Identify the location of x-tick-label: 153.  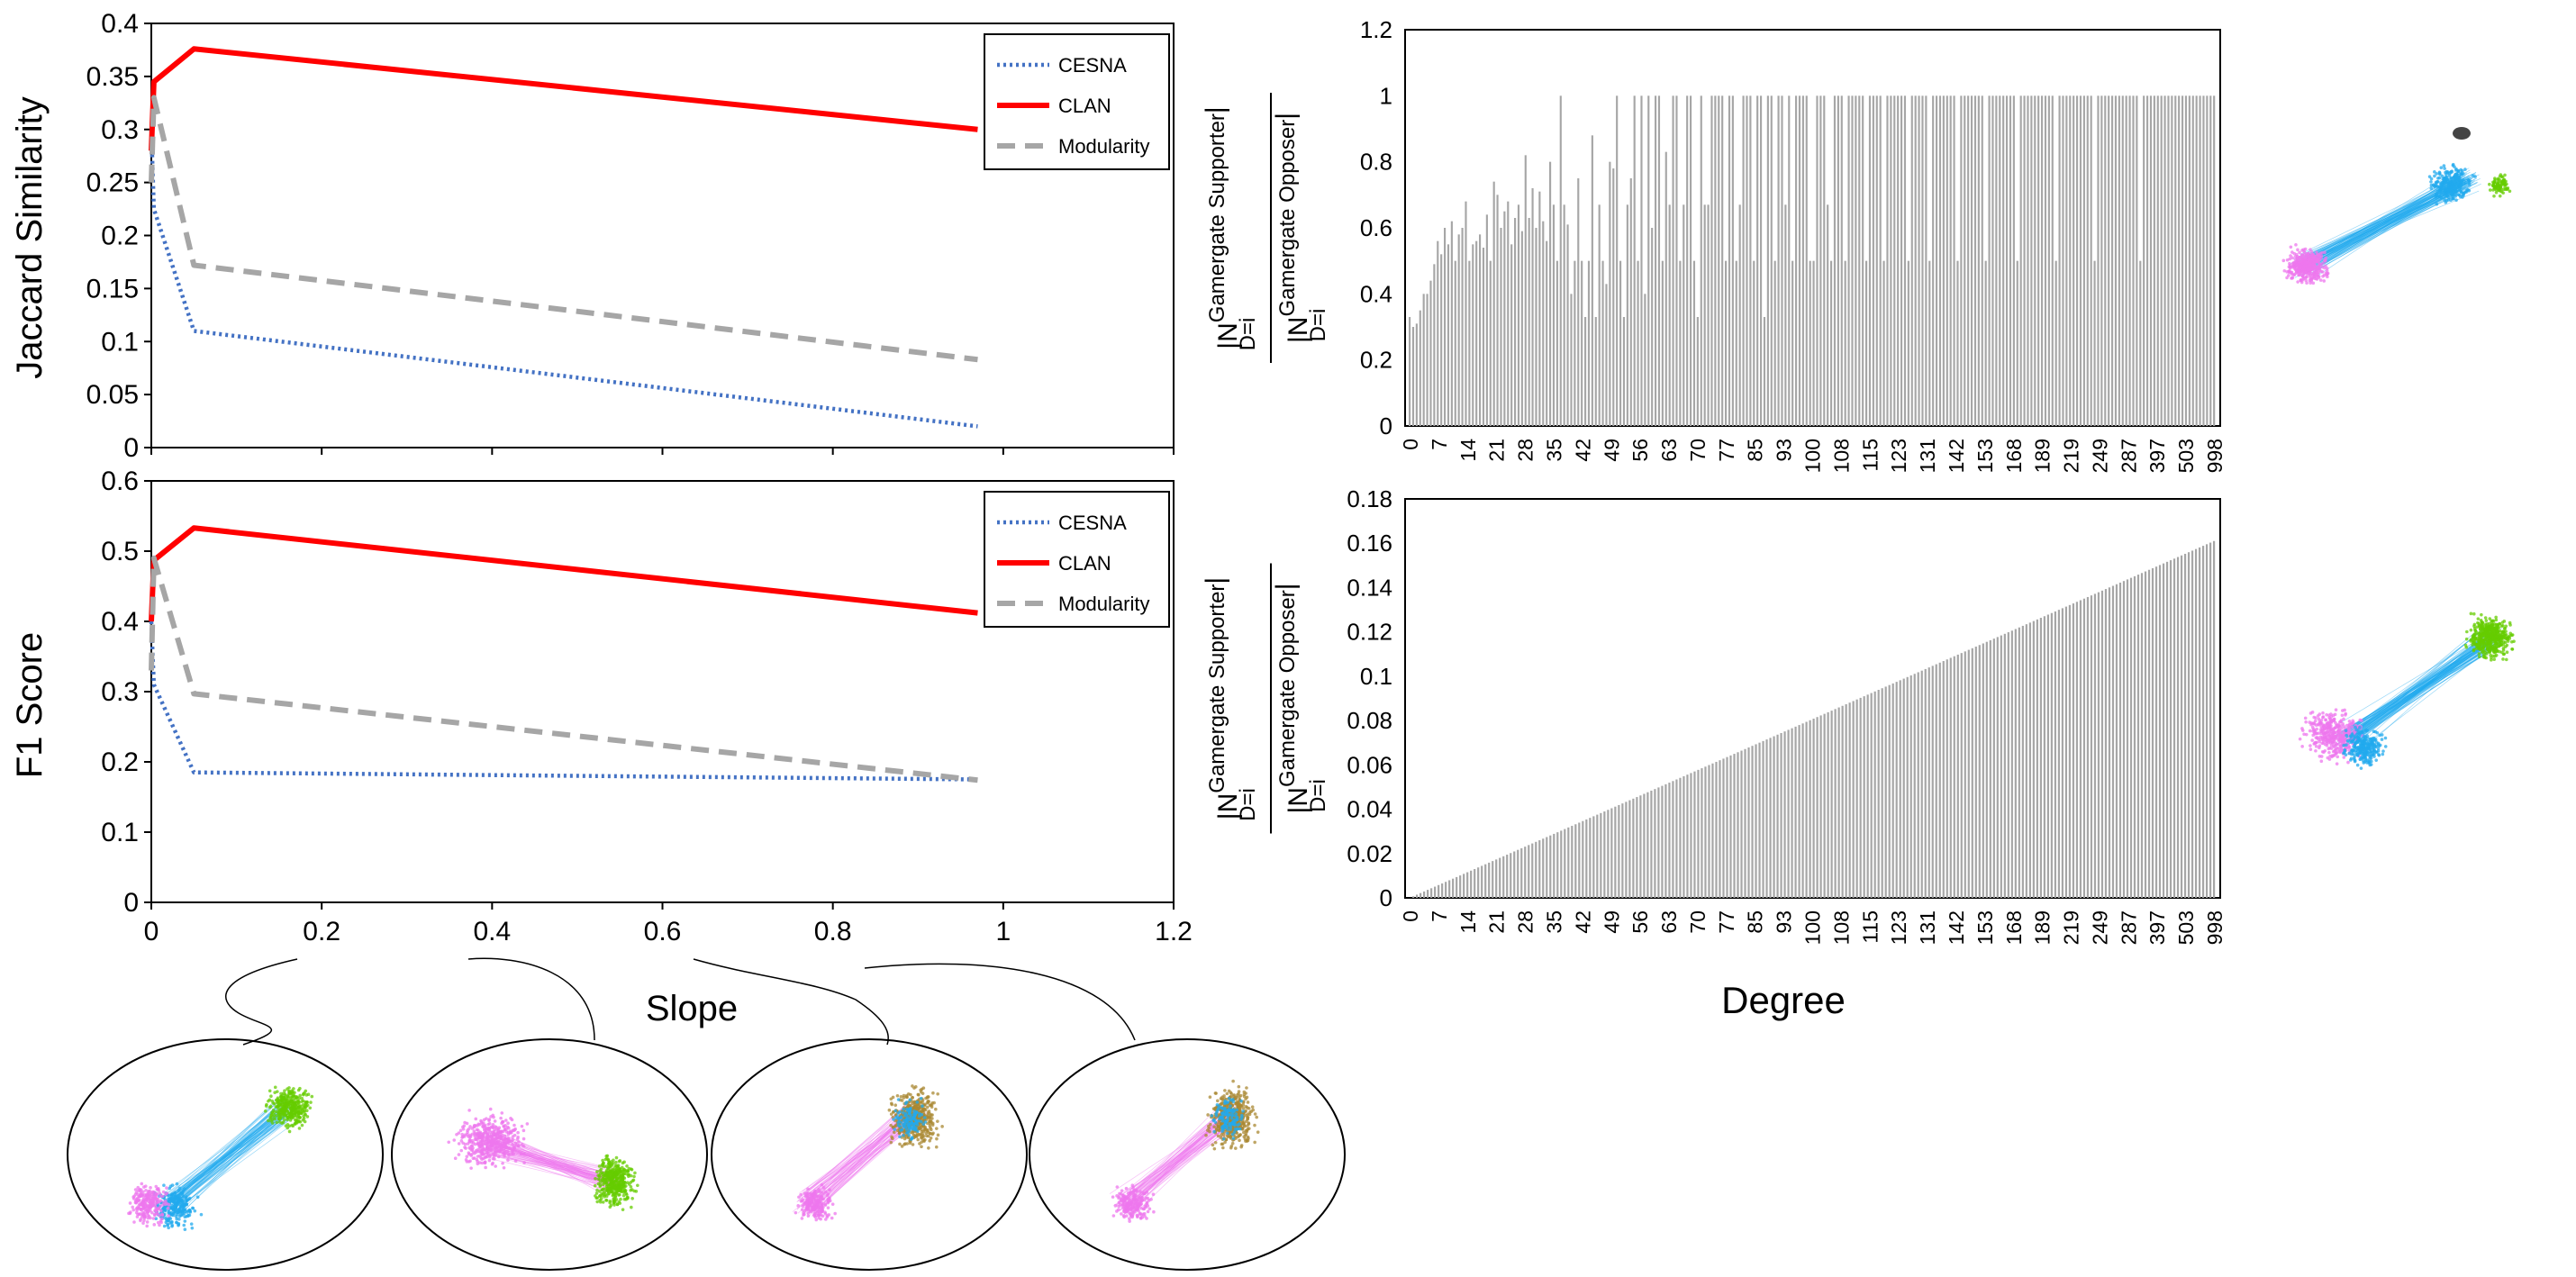
(1985, 456).